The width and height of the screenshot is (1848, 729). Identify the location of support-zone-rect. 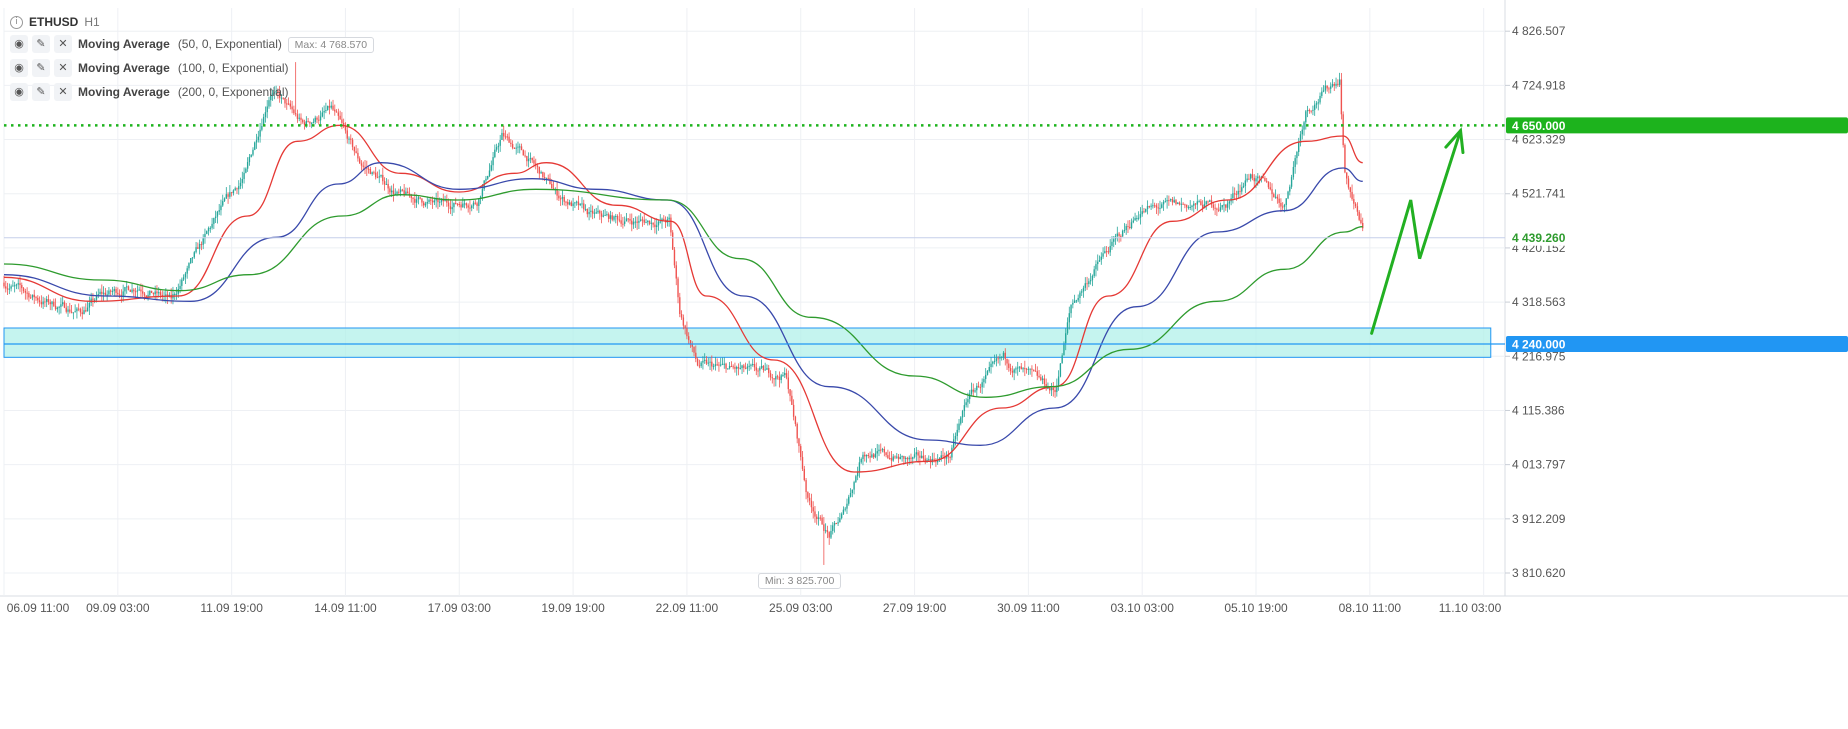
(747, 342).